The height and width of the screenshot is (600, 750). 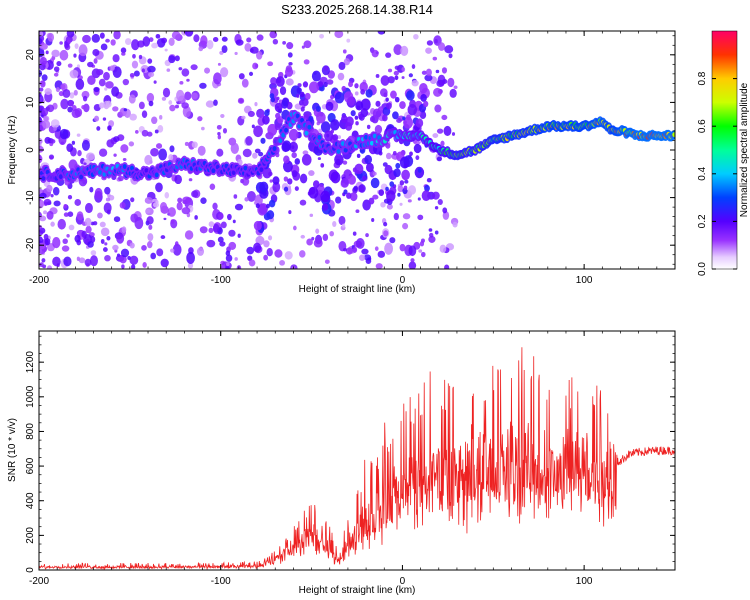 I want to click on y-tick-label: -10, so click(x=30, y=197).